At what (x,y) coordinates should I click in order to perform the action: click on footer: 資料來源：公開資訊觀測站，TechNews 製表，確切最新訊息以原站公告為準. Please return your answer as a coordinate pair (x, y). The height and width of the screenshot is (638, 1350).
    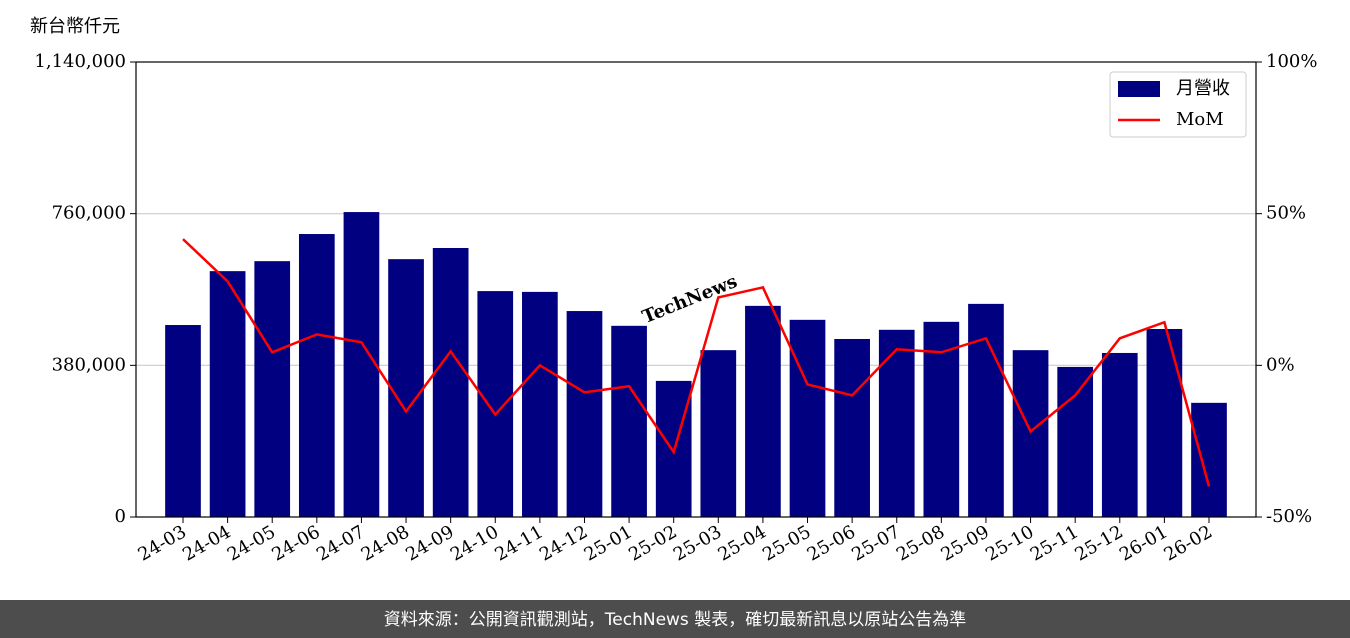
    Looking at the image, I should click on (675, 620).